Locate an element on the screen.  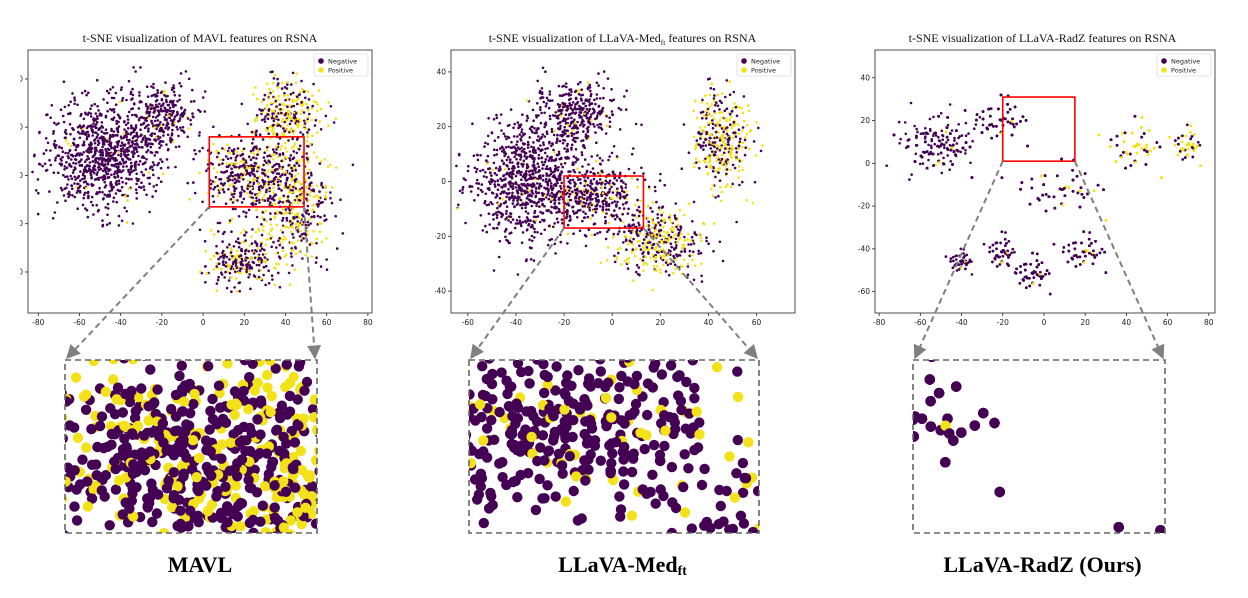
x-tick-label: 20 is located at coordinates (245, 322).